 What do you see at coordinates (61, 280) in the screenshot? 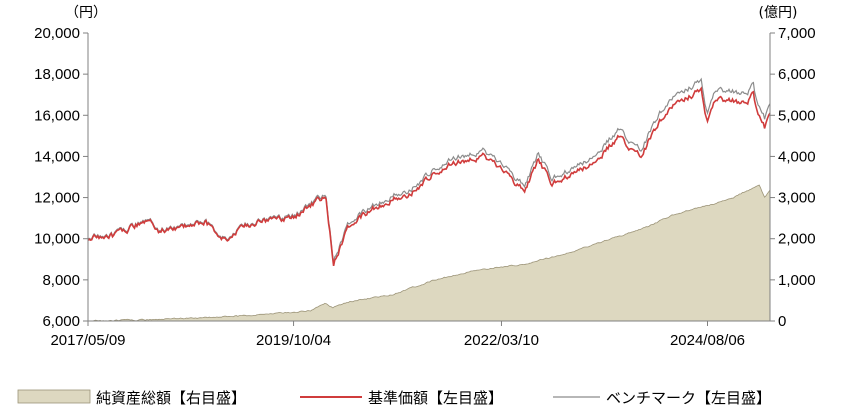
I see `left-tick-label: 8,000` at bounding box center [61, 280].